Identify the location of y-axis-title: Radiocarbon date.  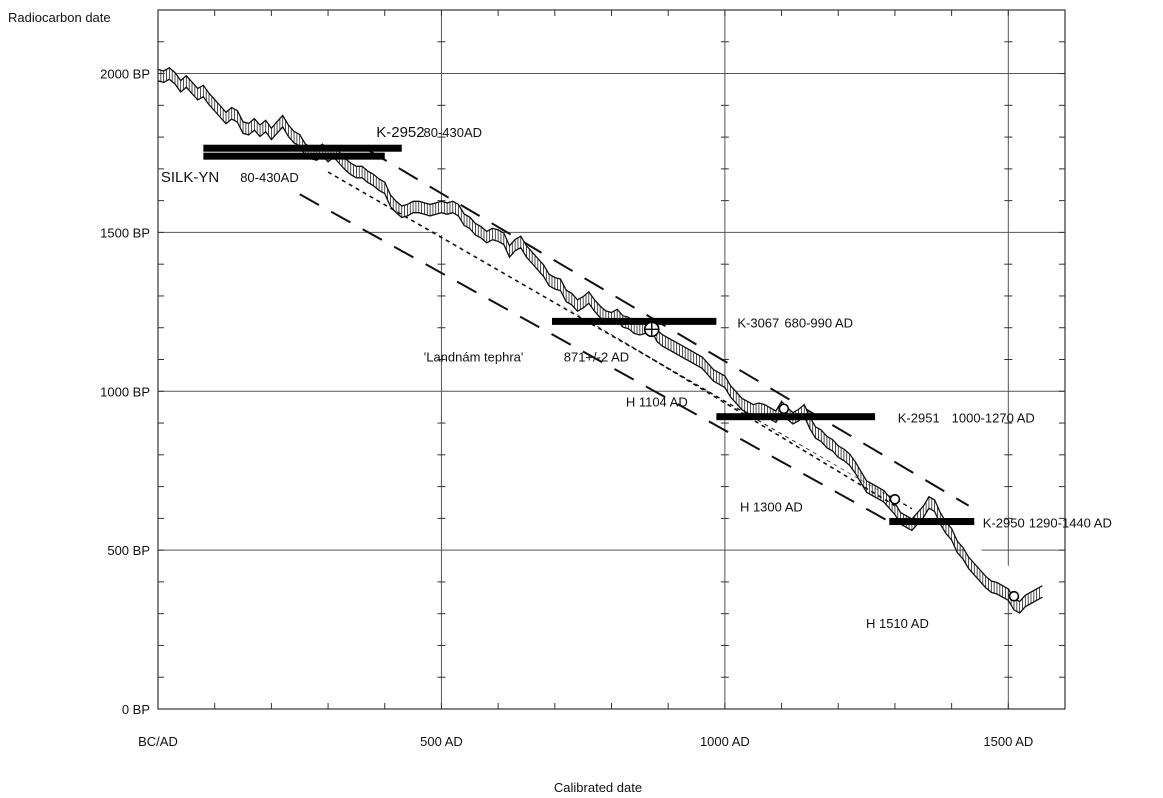
(59, 17).